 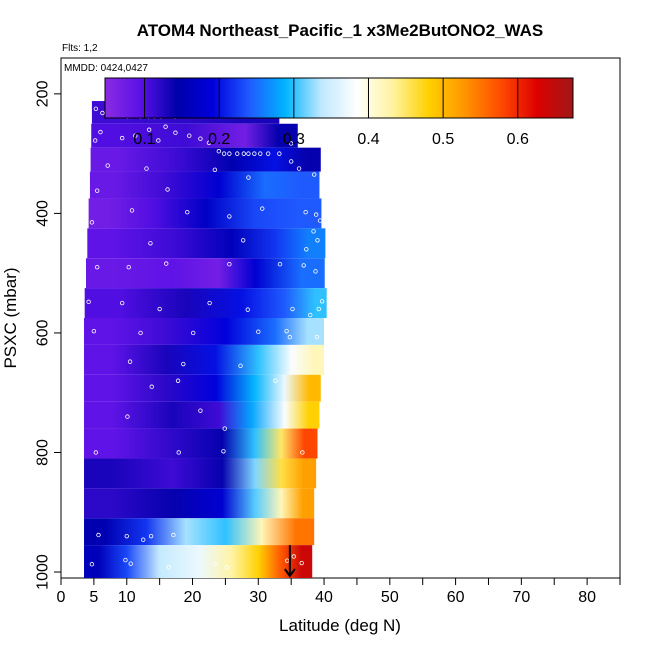 I want to click on colorbar-tick-label: 0.3, so click(x=294, y=139).